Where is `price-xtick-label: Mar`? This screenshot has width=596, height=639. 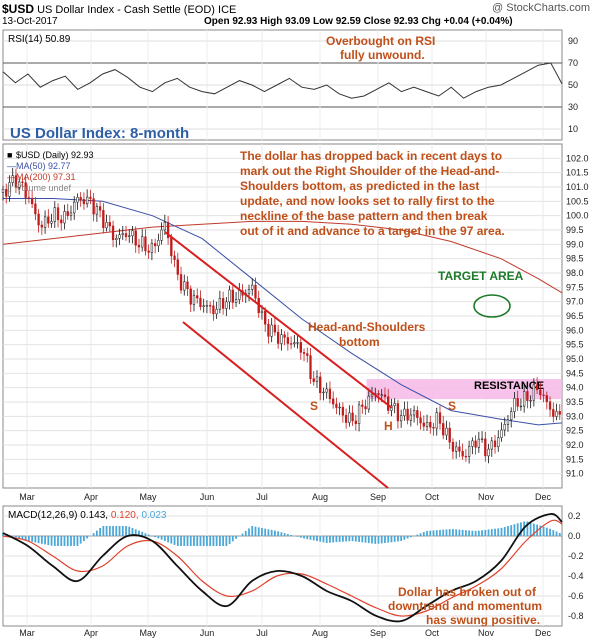 price-xtick-label: Mar is located at coordinates (27, 497).